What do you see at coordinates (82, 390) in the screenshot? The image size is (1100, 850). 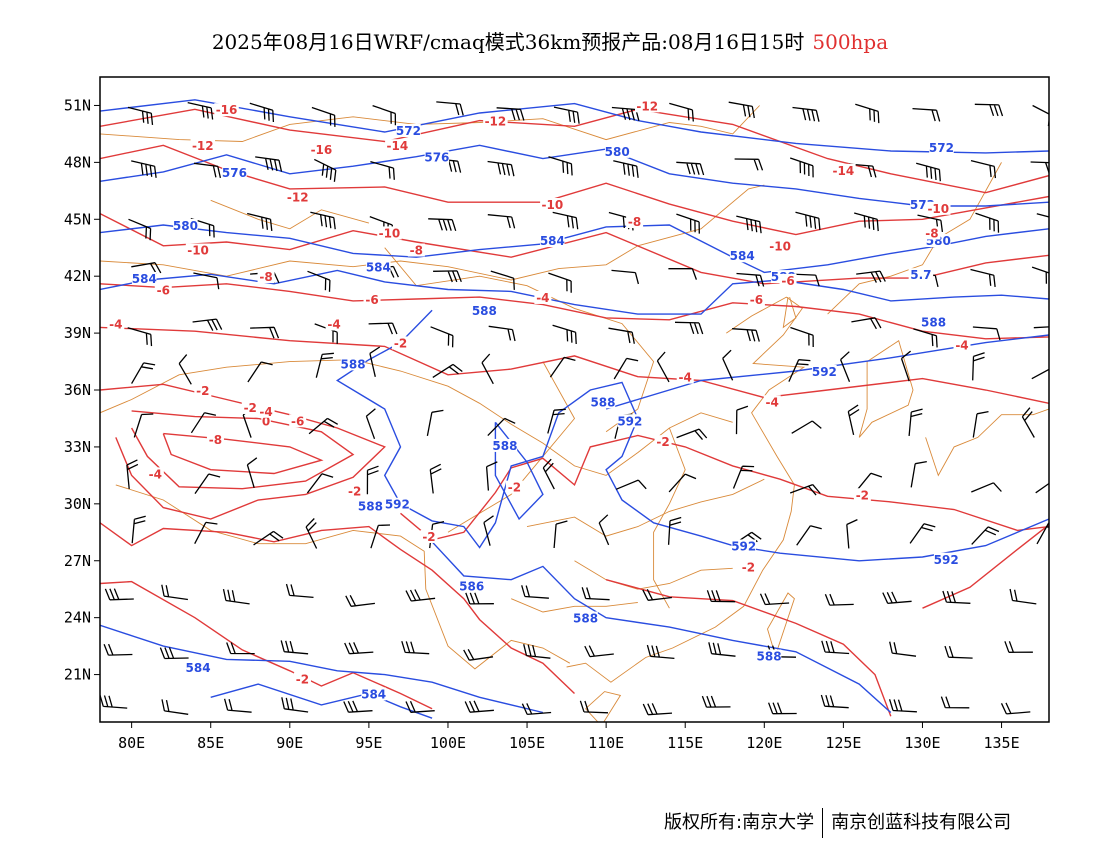 I see `lat-axis: 51N 48N 45N 42N 39N 36N 33N 30N 27N 24N 21N` at bounding box center [82, 390].